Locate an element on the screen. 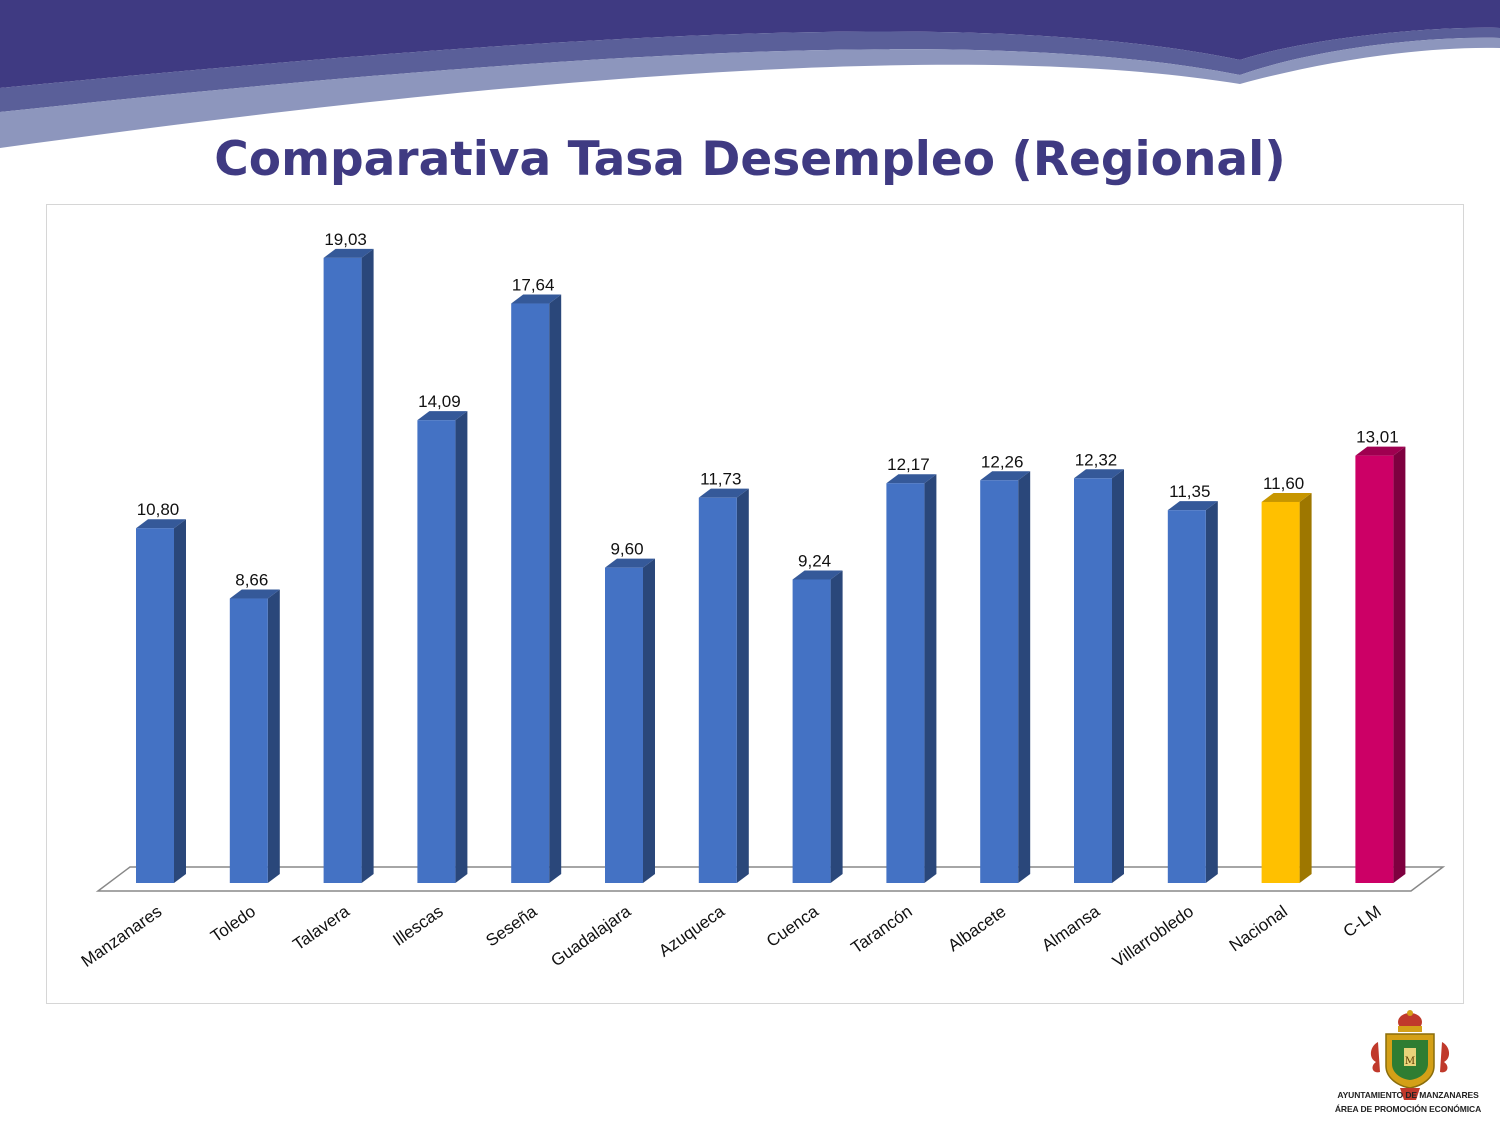 The image size is (1500, 1125). category-label: Azuqueca is located at coordinates (691, 930).